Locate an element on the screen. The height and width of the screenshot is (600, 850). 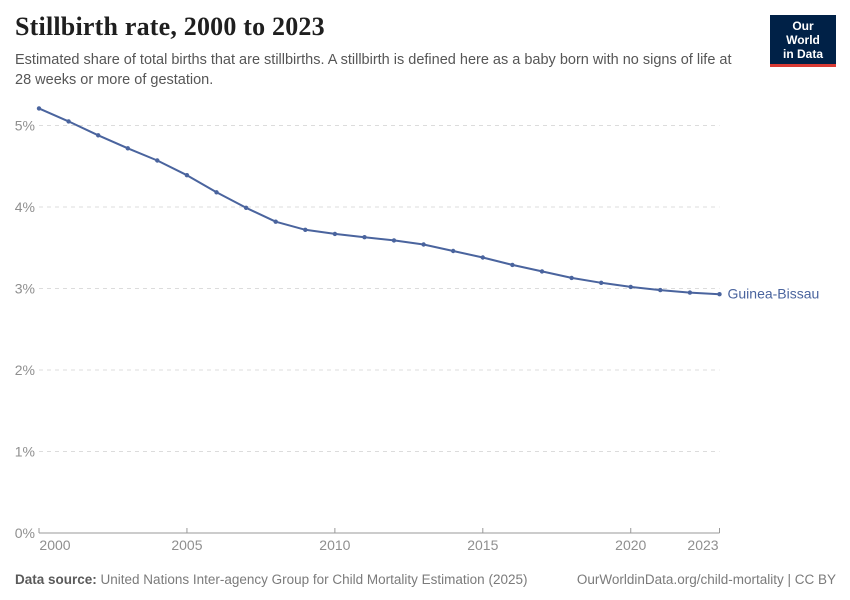
data-point-2023 is located at coordinates (719, 294).